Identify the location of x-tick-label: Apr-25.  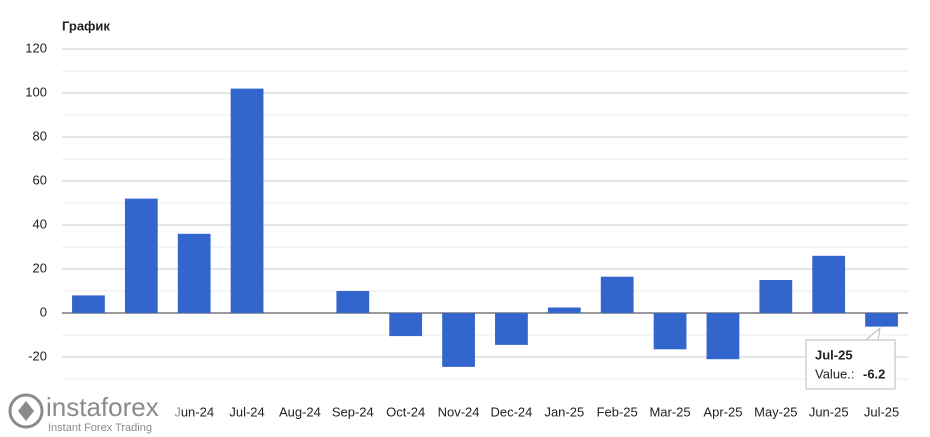
(722, 411).